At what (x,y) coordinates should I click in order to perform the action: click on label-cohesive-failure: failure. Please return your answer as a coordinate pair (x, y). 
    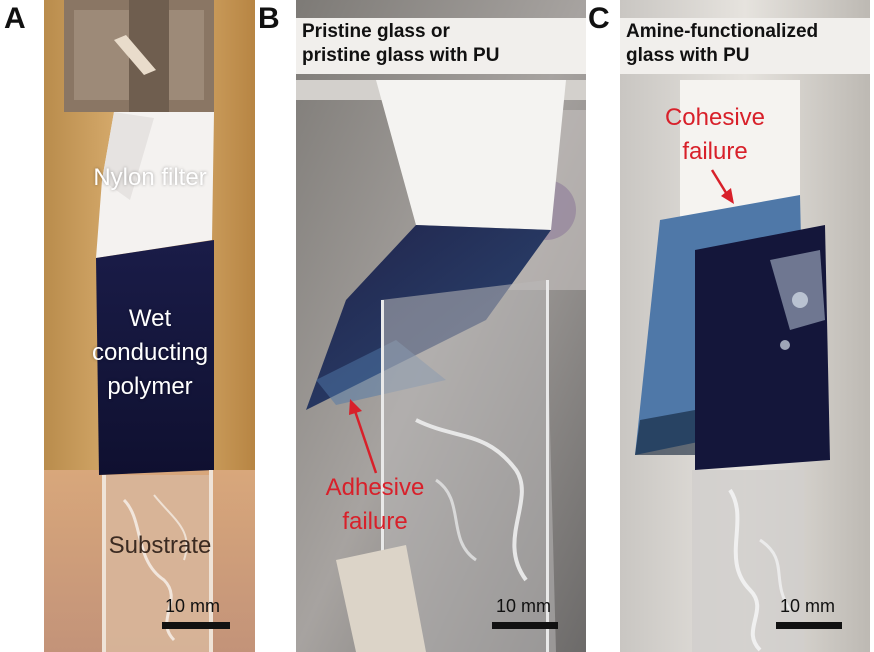
    Looking at the image, I should click on (715, 151).